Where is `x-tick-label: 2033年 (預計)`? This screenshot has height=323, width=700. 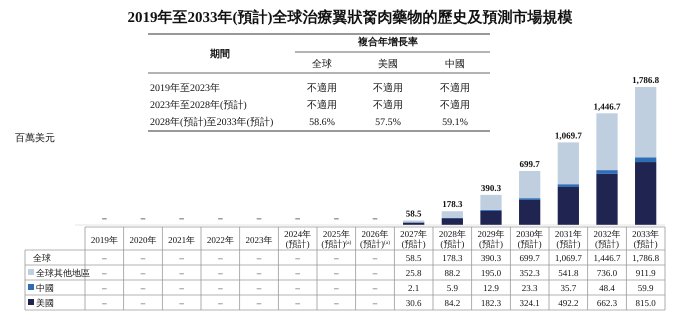
x-tick-label: 2033年 (預計) is located at coordinates (646, 239).